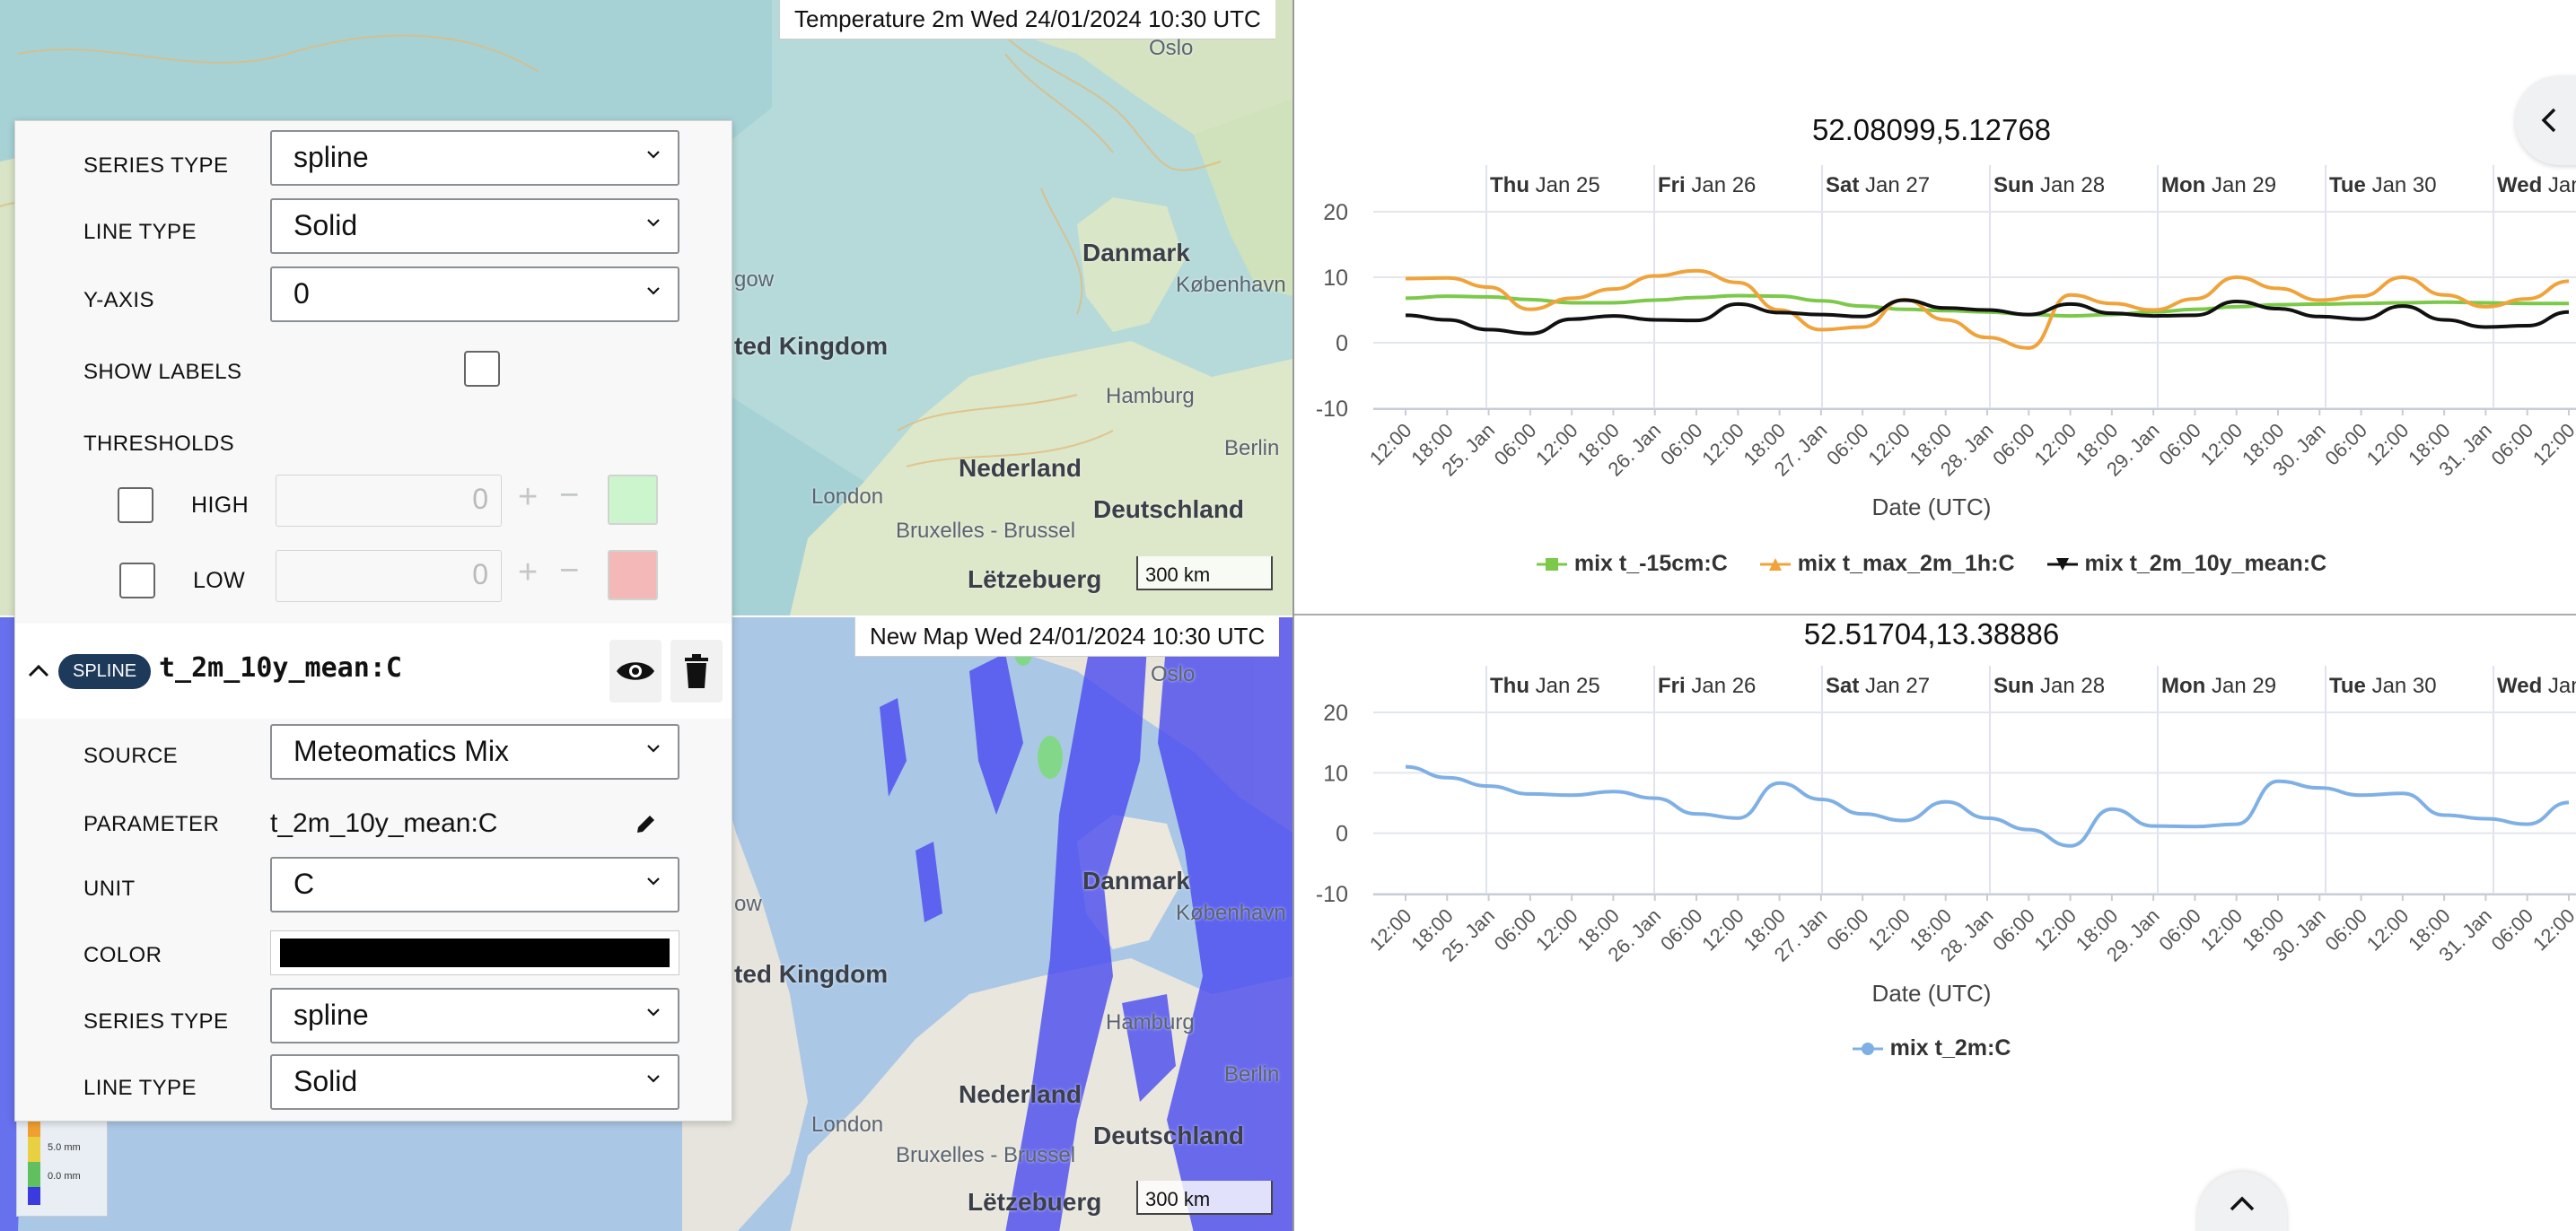 The height and width of the screenshot is (1231, 2576). I want to click on chevron-up-icon, so click(38, 670).